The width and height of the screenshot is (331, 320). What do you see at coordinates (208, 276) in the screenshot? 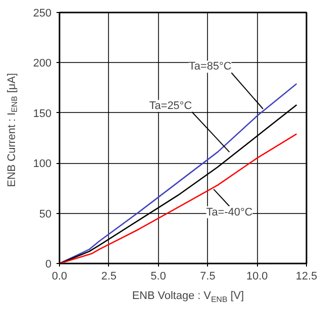
I see `x-tick-label: 7.5` at bounding box center [208, 276].